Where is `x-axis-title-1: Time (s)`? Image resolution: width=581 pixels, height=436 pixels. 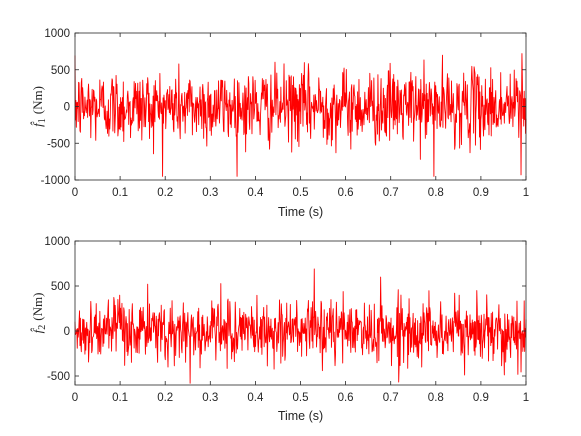 x-axis-title-1: Time (s) is located at coordinates (300, 212).